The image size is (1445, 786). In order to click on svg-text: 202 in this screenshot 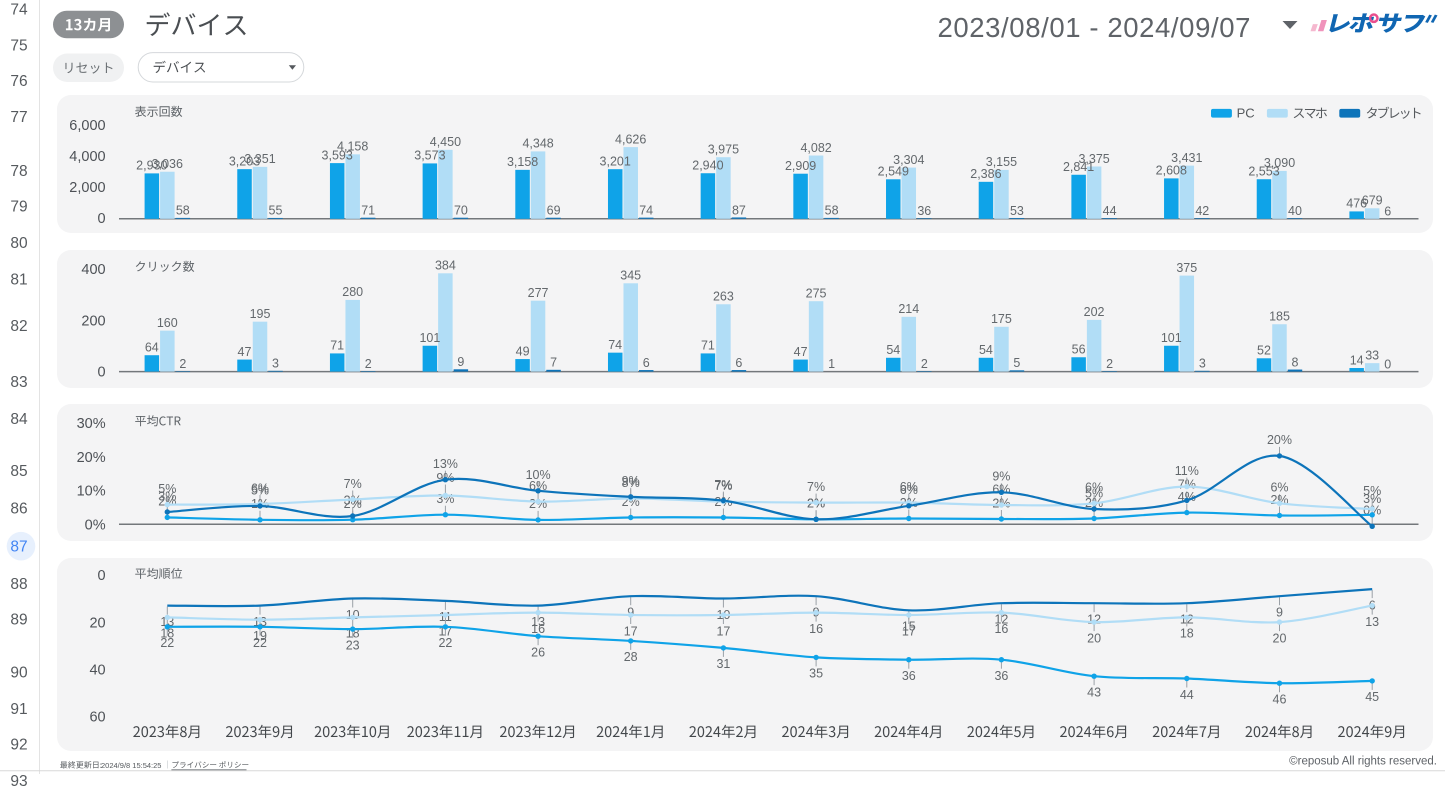, I will do `click(1094, 312)`.